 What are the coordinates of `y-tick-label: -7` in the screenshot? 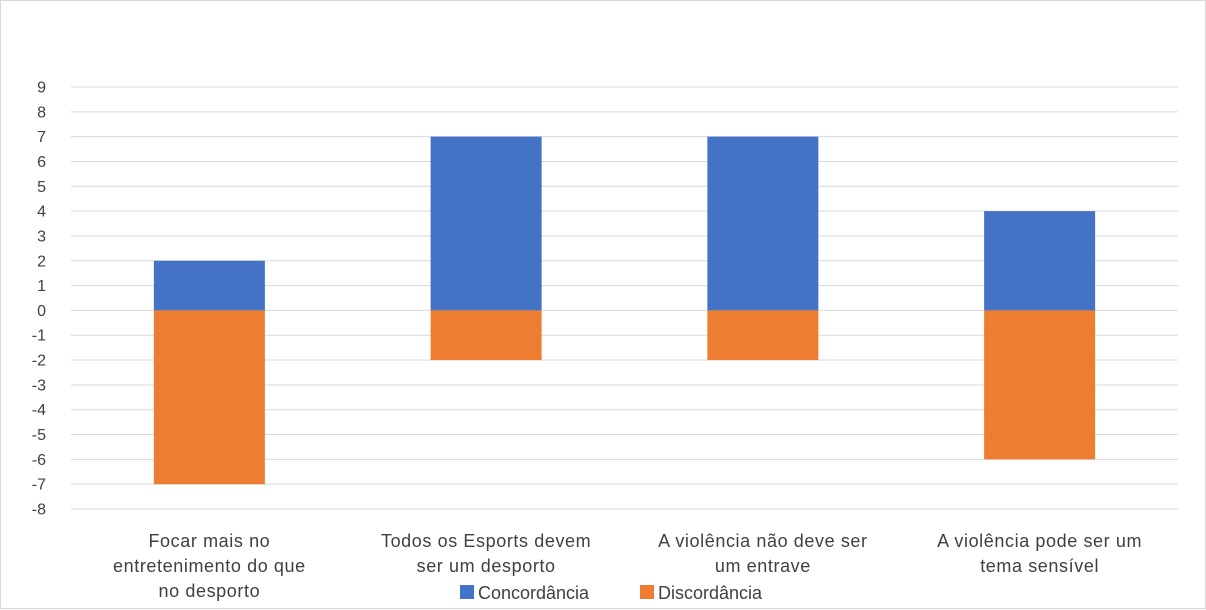 It's located at (39, 485).